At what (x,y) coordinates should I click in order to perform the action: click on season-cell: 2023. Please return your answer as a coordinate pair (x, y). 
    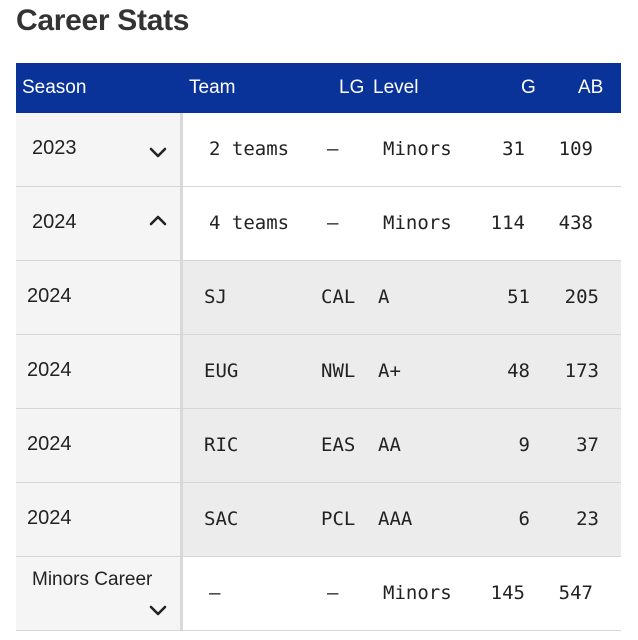
    Looking at the image, I should click on (99, 149).